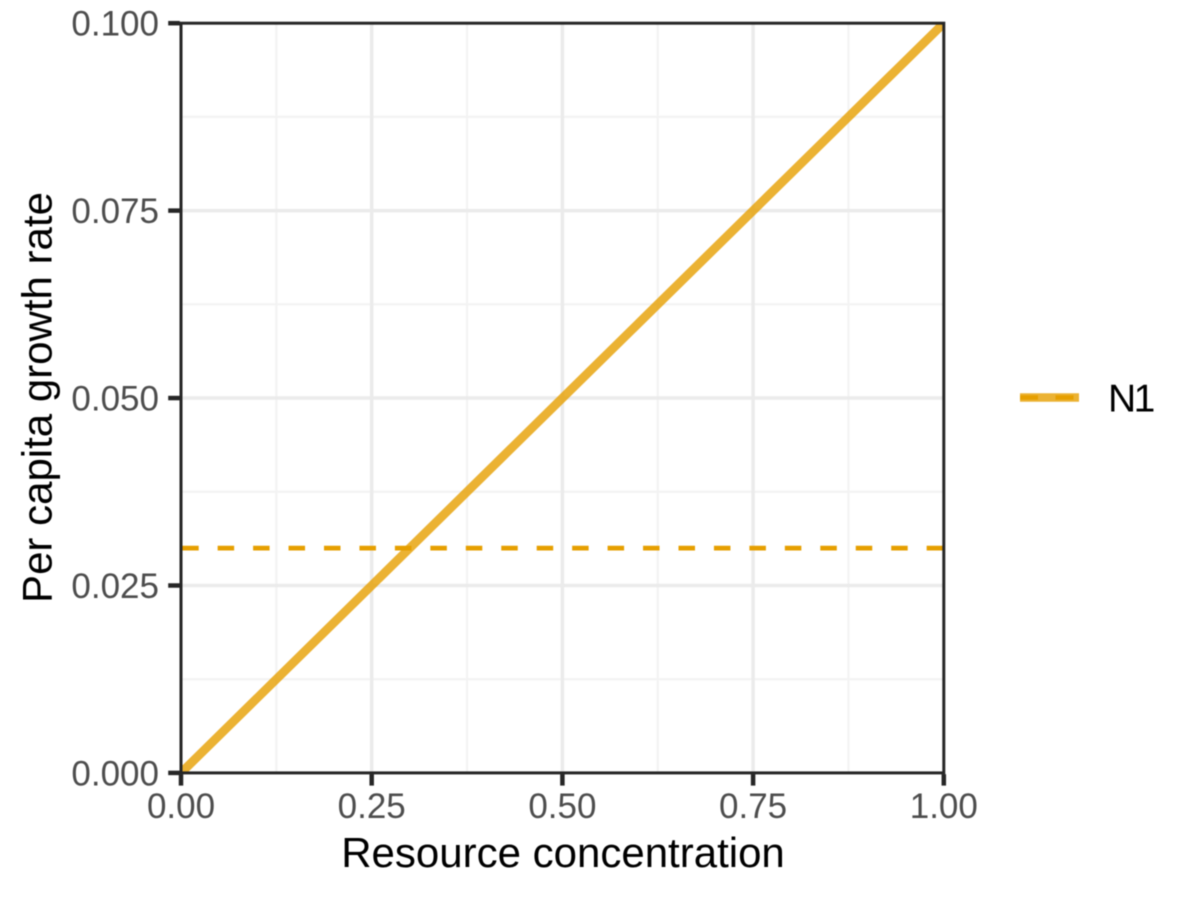 This screenshot has width=1200, height=900. I want to click on svg-text: Per capita growth rate, so click(37, 397).